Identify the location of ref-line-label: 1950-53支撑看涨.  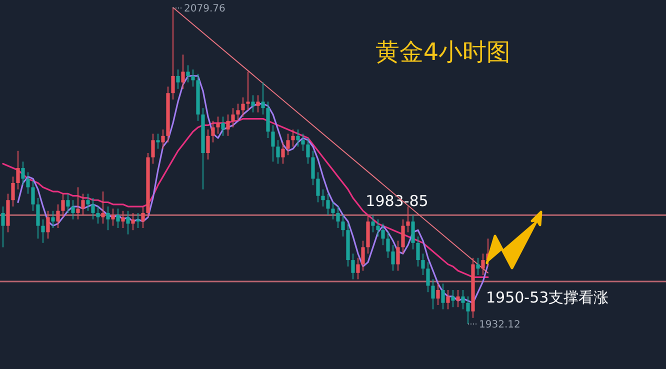
(547, 297).